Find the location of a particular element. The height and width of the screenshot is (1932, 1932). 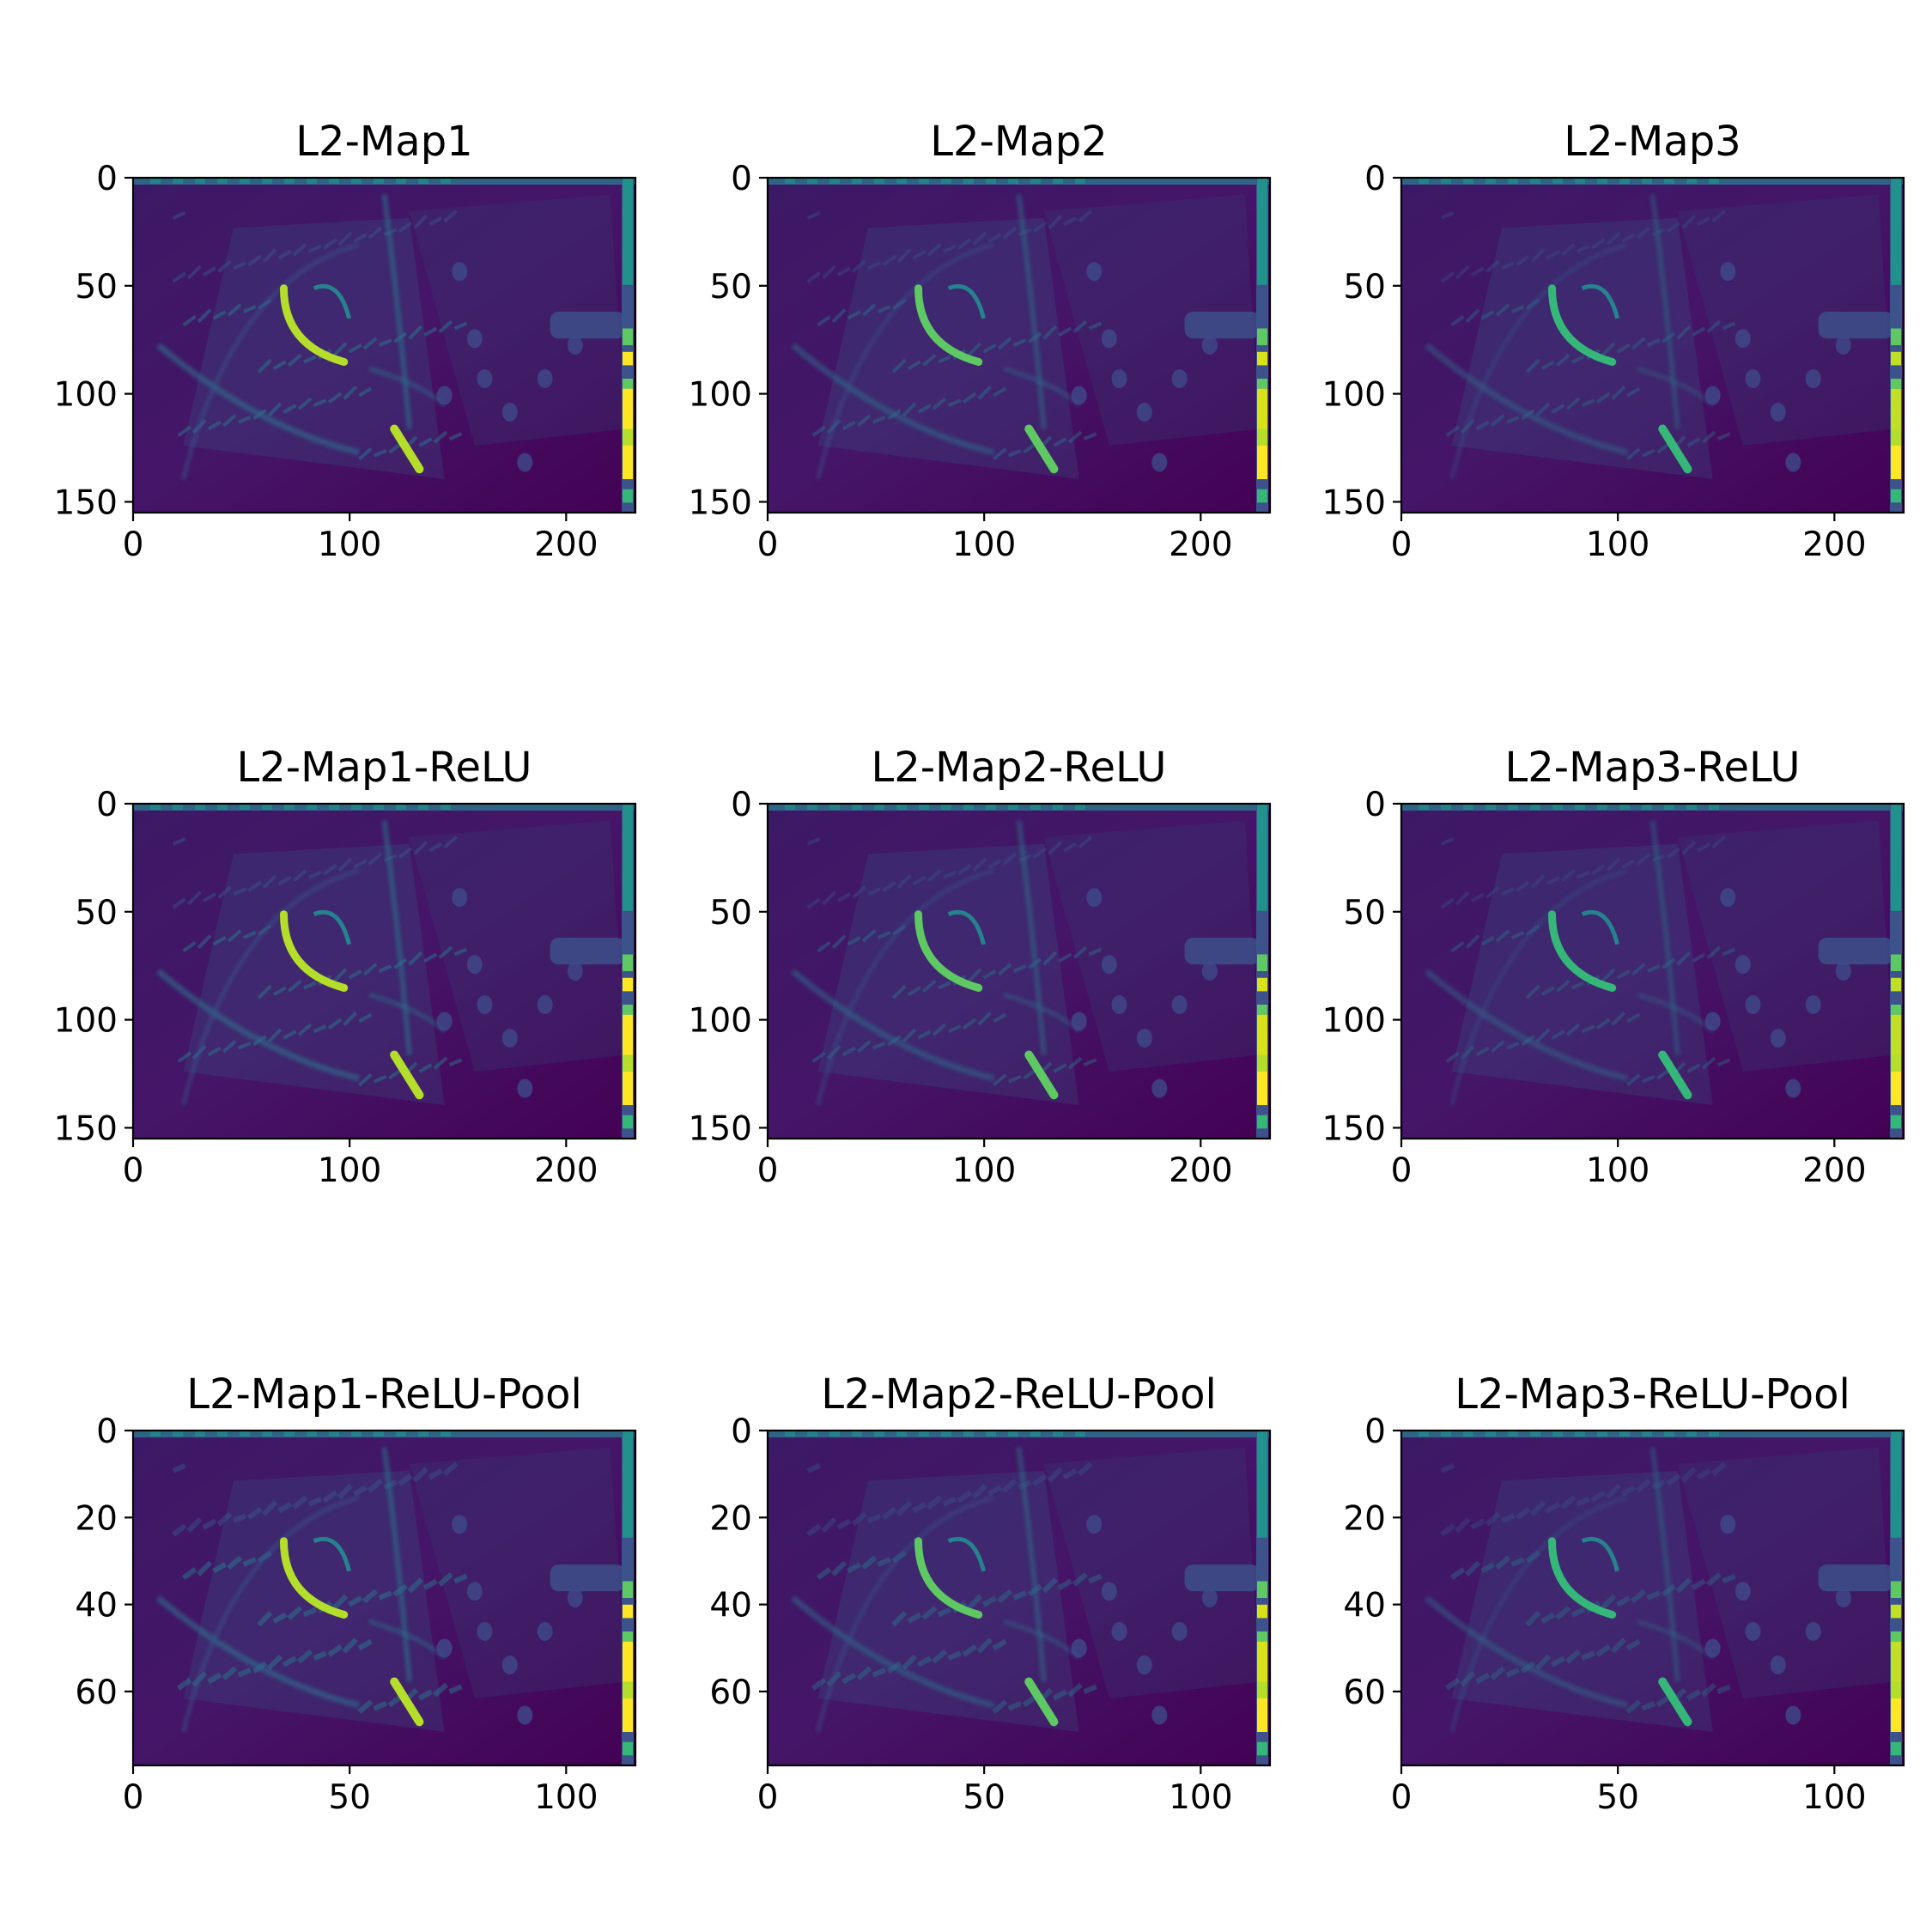

feature-map-image is located at coordinates (384, 1598).